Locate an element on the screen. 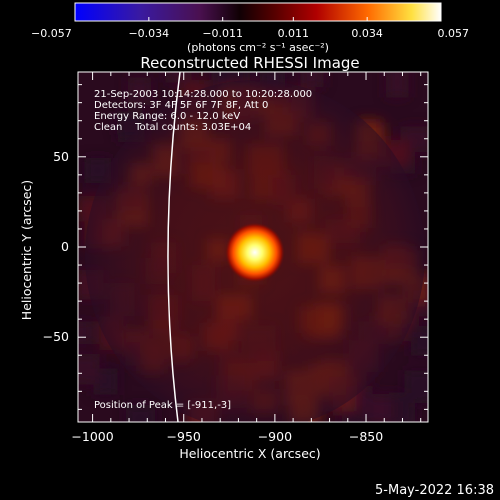 This screenshot has width=500, height=500. colorbar-tick-label: 0.034 is located at coordinates (367, 33).